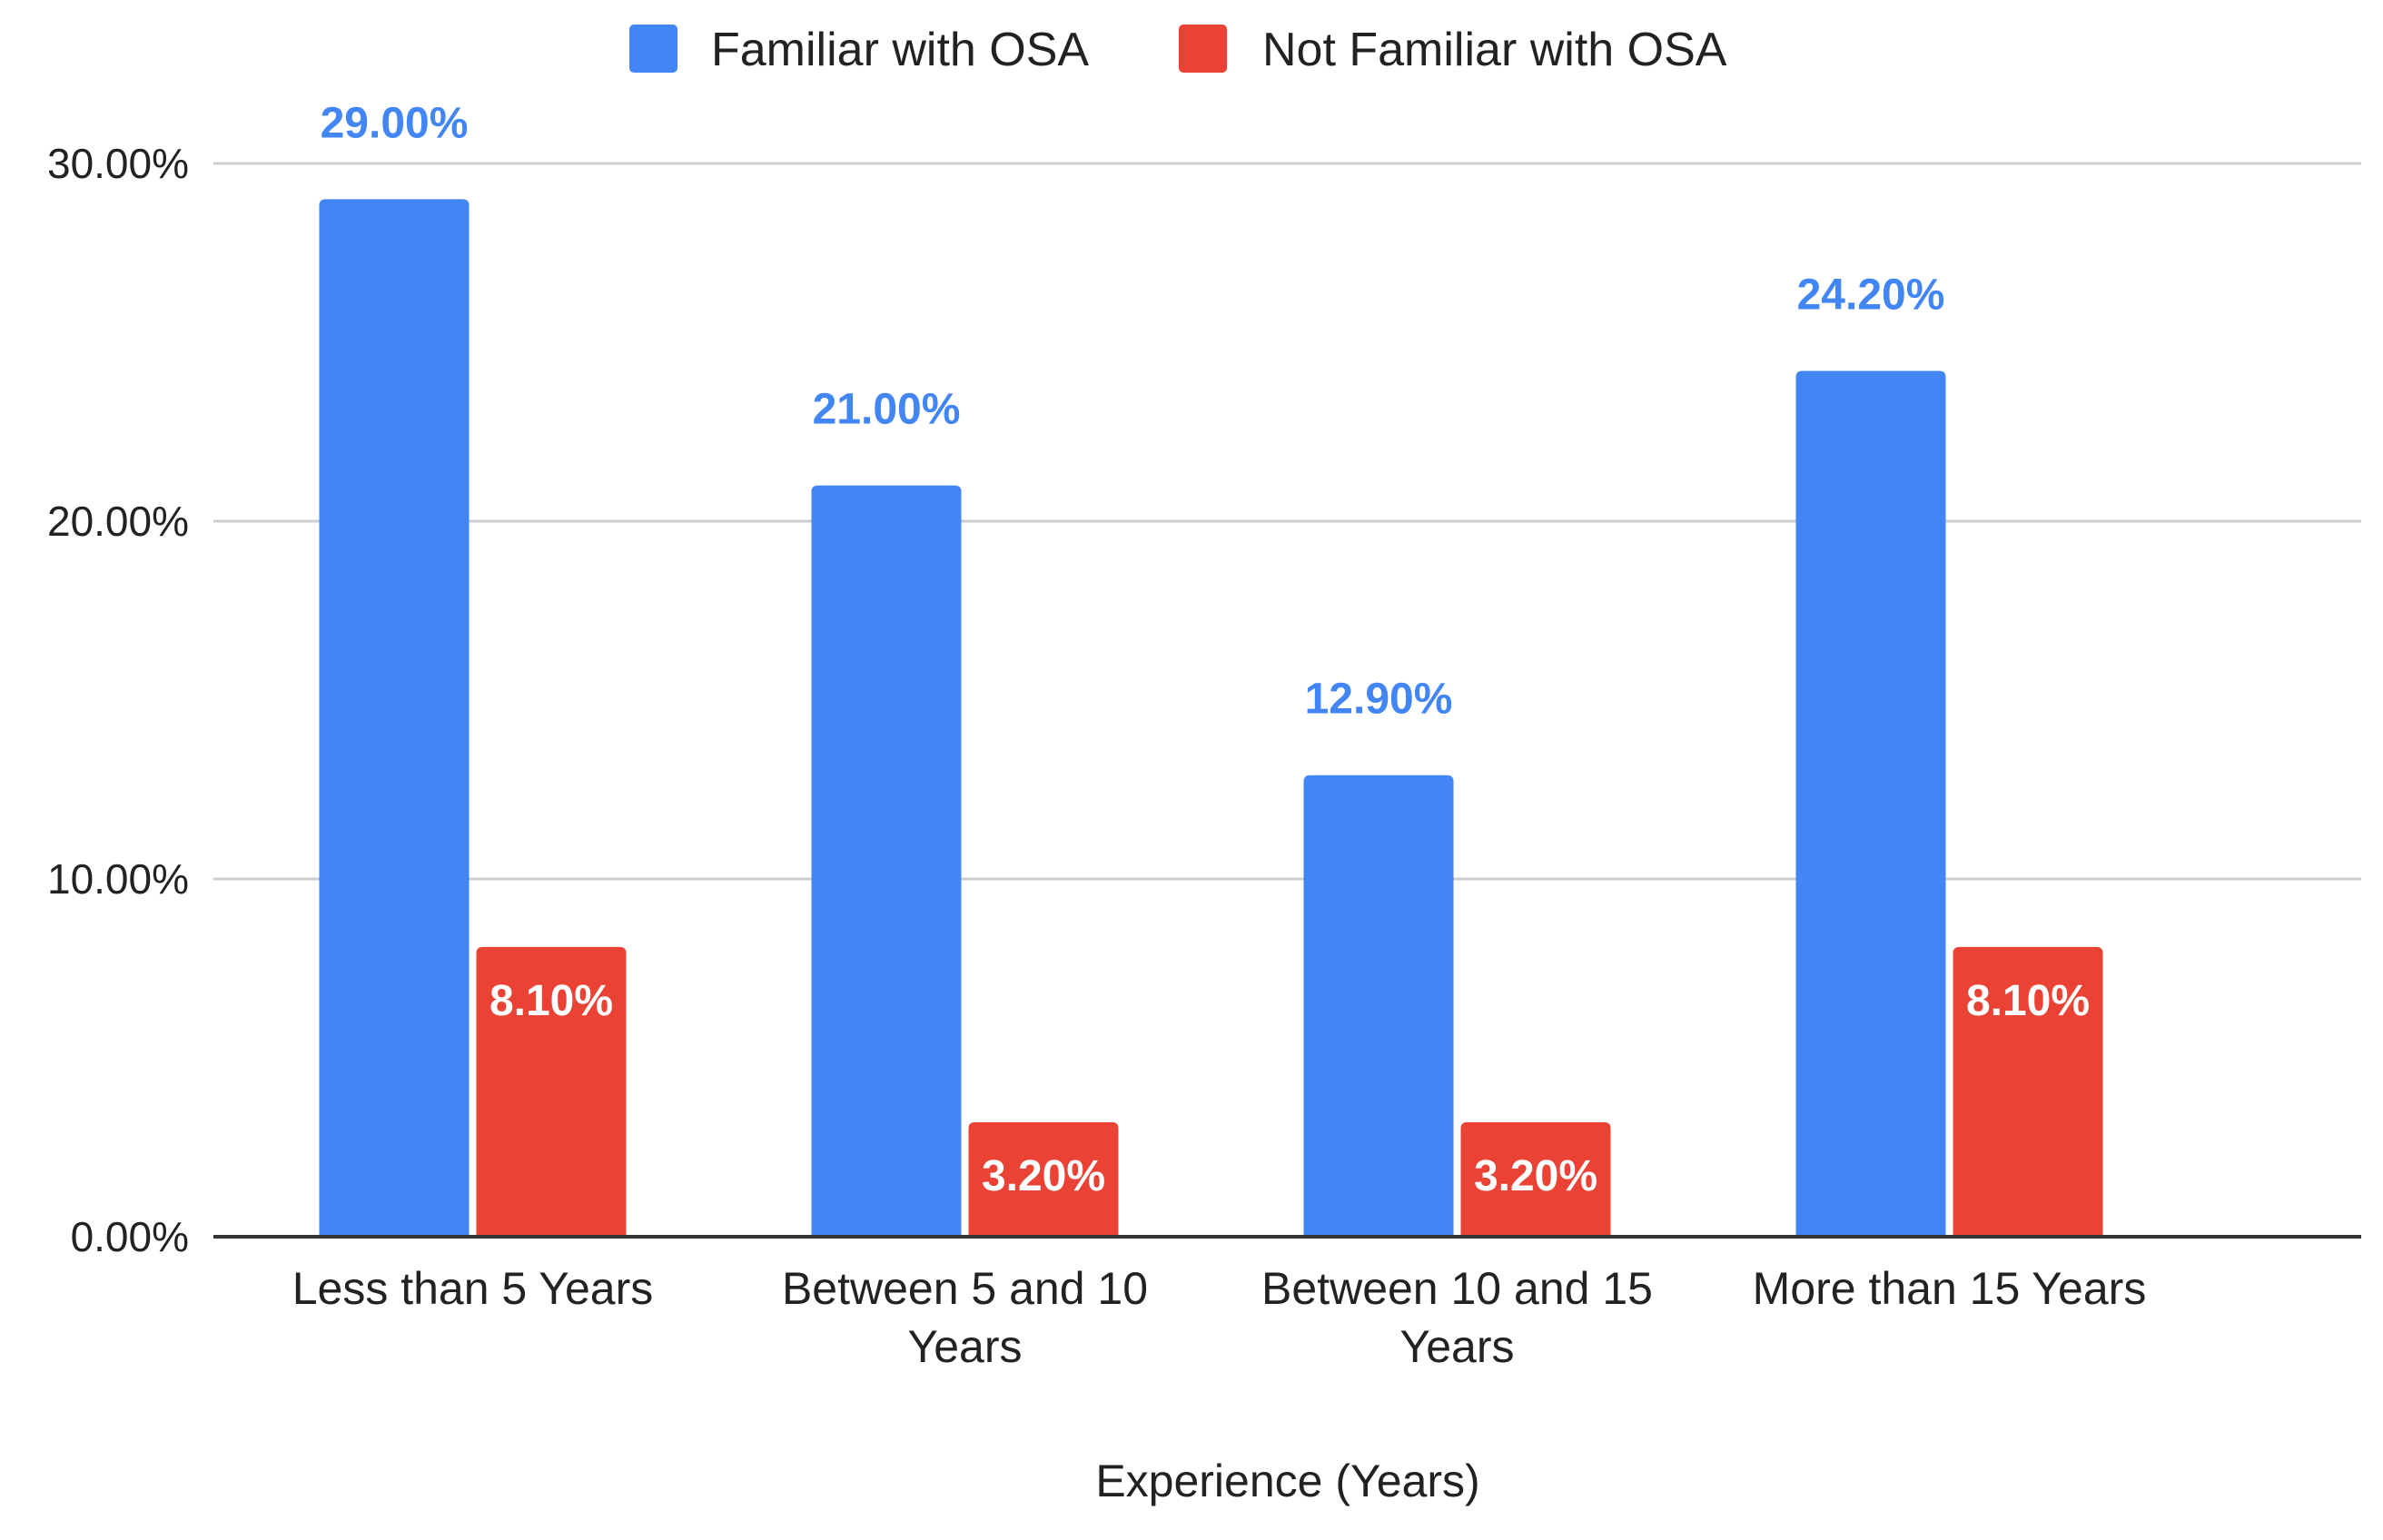 The image size is (2383, 1540). Describe the element at coordinates (1457, 1288) in the screenshot. I see `x-tick-label: Between 10 and 15` at that location.